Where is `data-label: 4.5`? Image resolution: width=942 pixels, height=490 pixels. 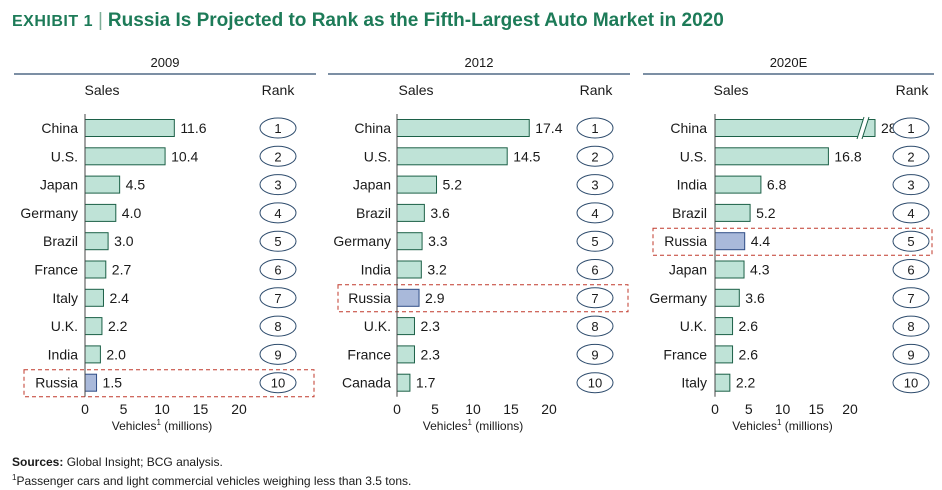
data-label: 4.5 is located at coordinates (136, 185).